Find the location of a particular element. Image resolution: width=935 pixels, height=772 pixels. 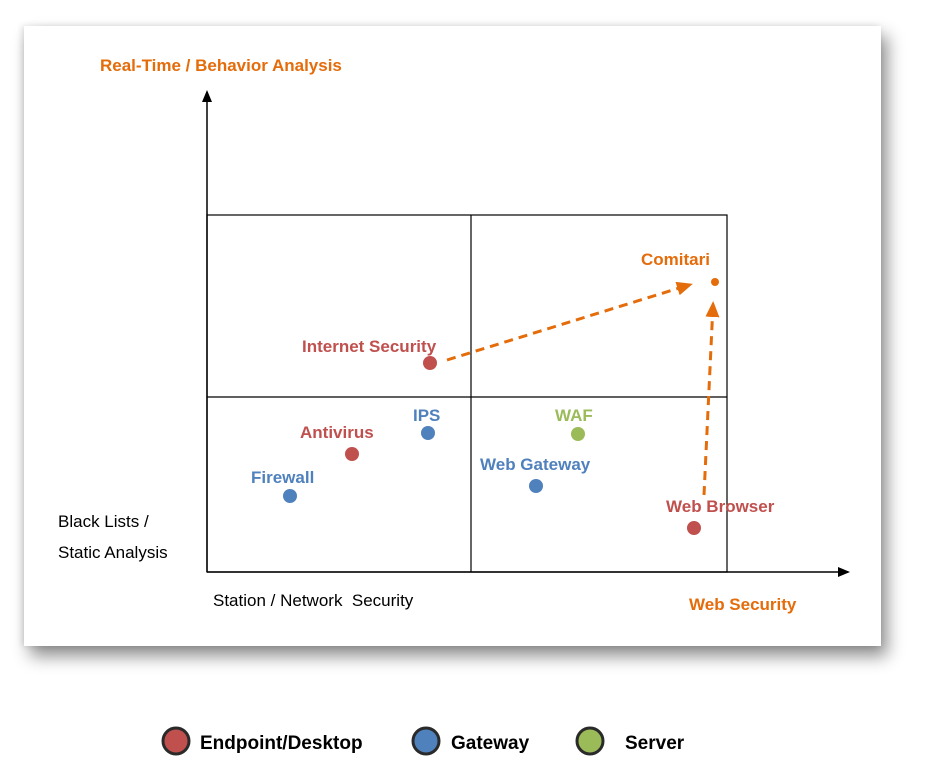

web-browser-point is located at coordinates (694, 528).